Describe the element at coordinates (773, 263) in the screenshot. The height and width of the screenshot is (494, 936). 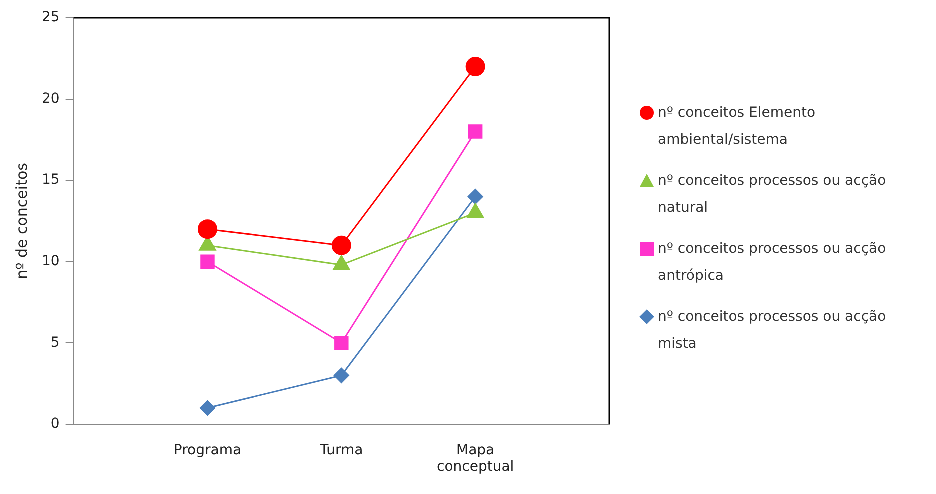
I see `legend-label: nº conceitos processos ou acção antrópica` at that location.